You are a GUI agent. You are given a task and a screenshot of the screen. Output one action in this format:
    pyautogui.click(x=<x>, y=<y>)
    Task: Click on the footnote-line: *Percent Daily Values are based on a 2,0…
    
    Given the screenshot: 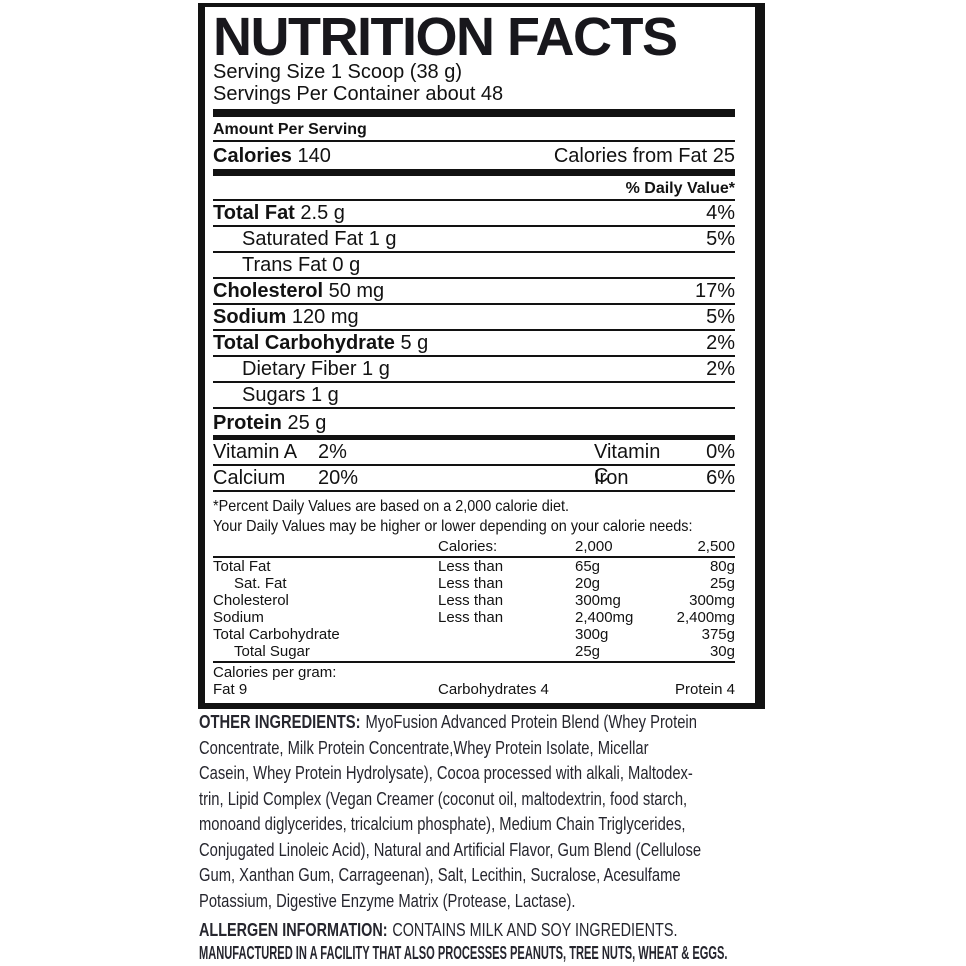 What is the action you would take?
    pyautogui.click(x=391, y=506)
    